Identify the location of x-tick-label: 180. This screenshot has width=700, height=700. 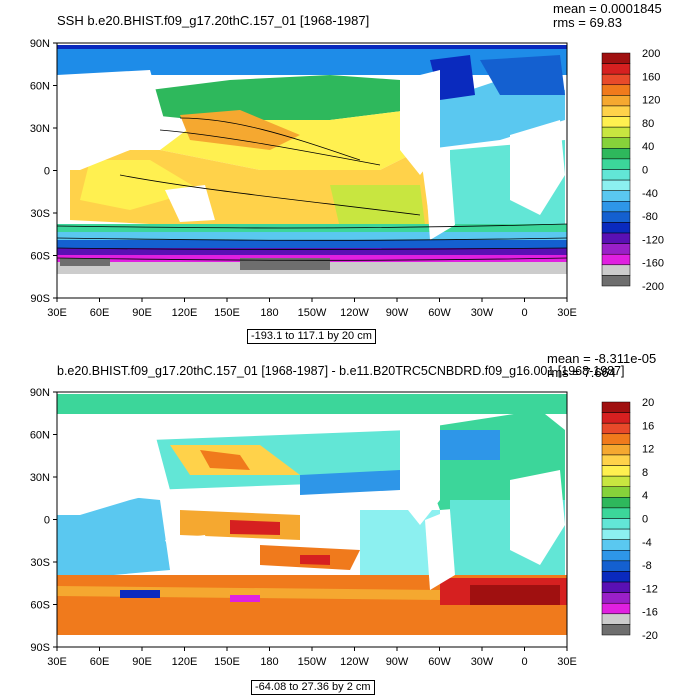
(269, 662).